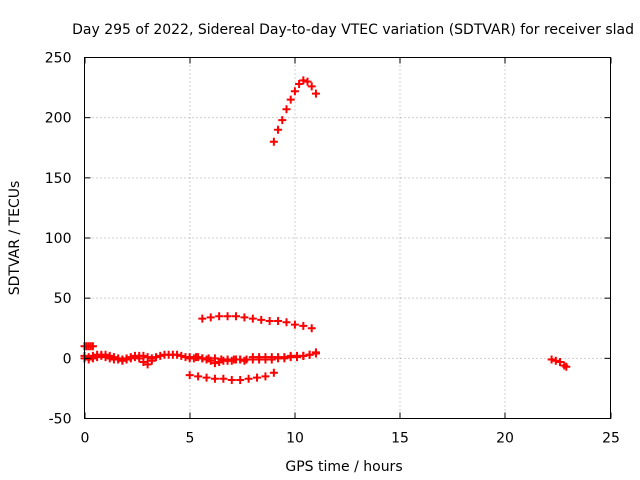 This screenshot has height=480, width=640. Describe the element at coordinates (611, 439) in the screenshot. I see `x-tick-label: 25` at that location.